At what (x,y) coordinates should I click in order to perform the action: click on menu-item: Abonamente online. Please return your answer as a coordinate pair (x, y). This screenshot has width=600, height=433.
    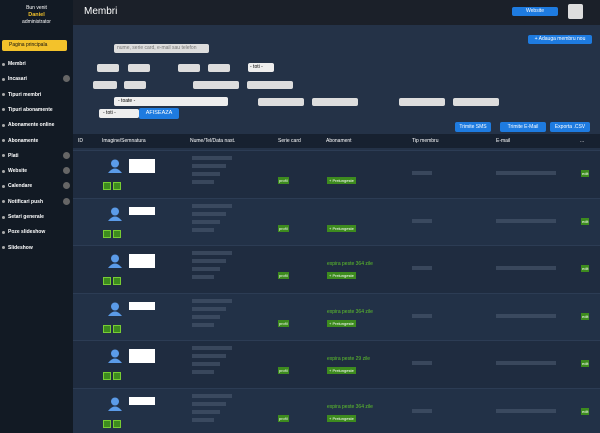
    Looking at the image, I should click on (31, 125).